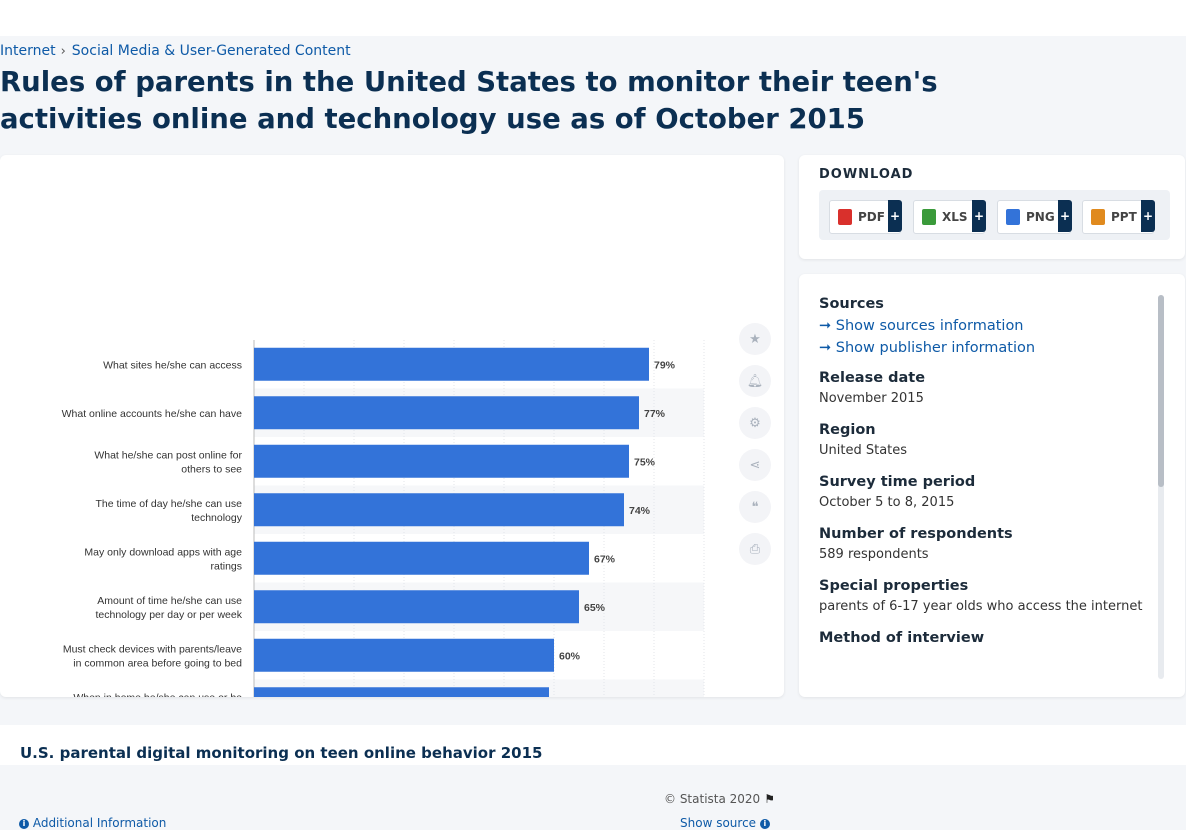 The width and height of the screenshot is (1186, 830). I want to click on favorite-button: ★, so click(755, 339).